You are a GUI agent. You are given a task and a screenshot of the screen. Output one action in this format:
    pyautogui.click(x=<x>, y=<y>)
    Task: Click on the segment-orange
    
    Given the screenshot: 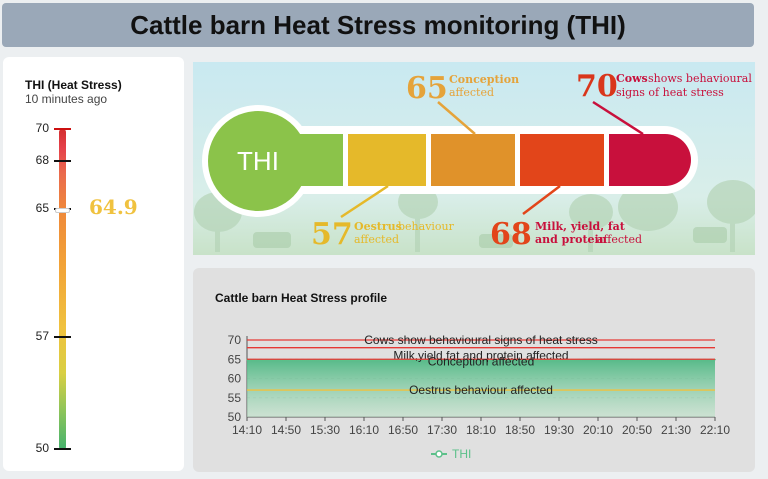 What is the action you would take?
    pyautogui.click(x=473, y=160)
    